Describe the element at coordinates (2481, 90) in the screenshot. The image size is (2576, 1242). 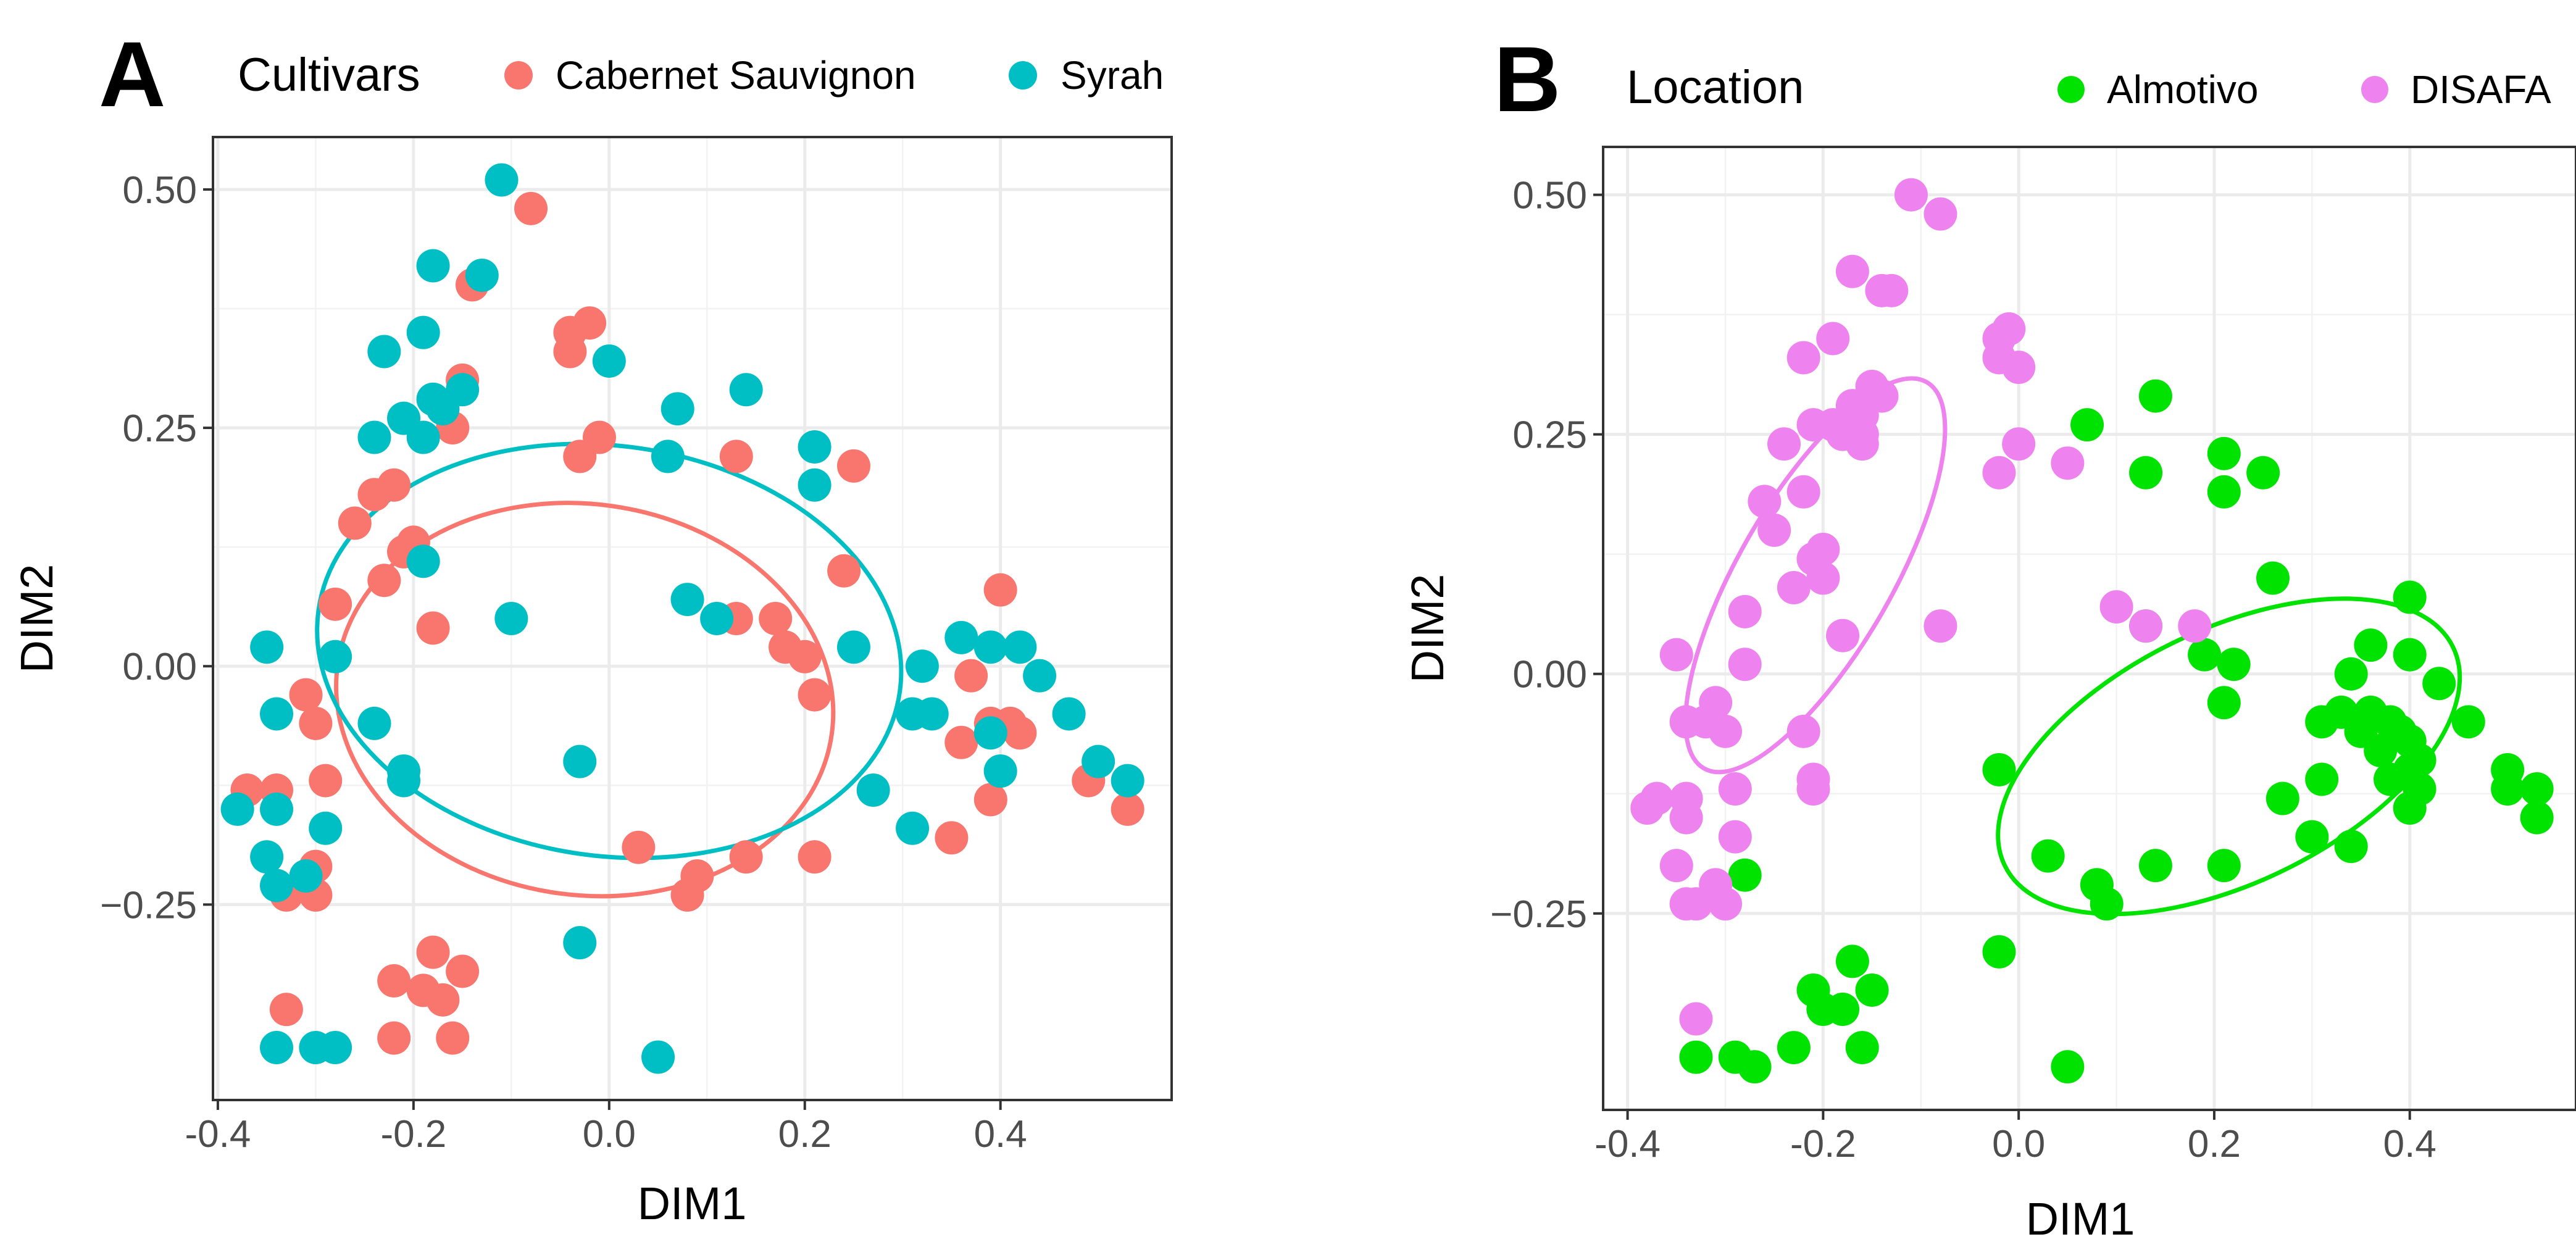
I see `legend-label-disafa: DISAFA` at that location.